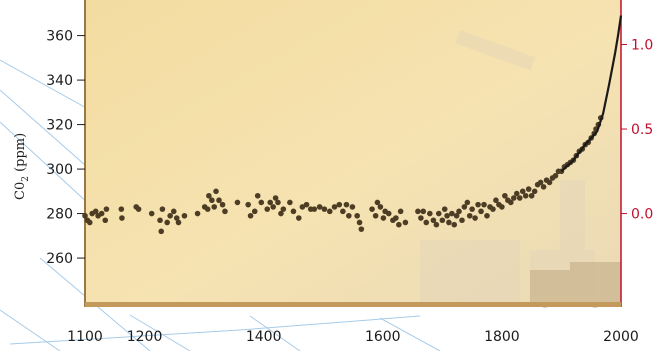 The height and width of the screenshot is (351, 667). What do you see at coordinates (59, 37) in the screenshot?
I see `y-tick-label: 360` at bounding box center [59, 37].